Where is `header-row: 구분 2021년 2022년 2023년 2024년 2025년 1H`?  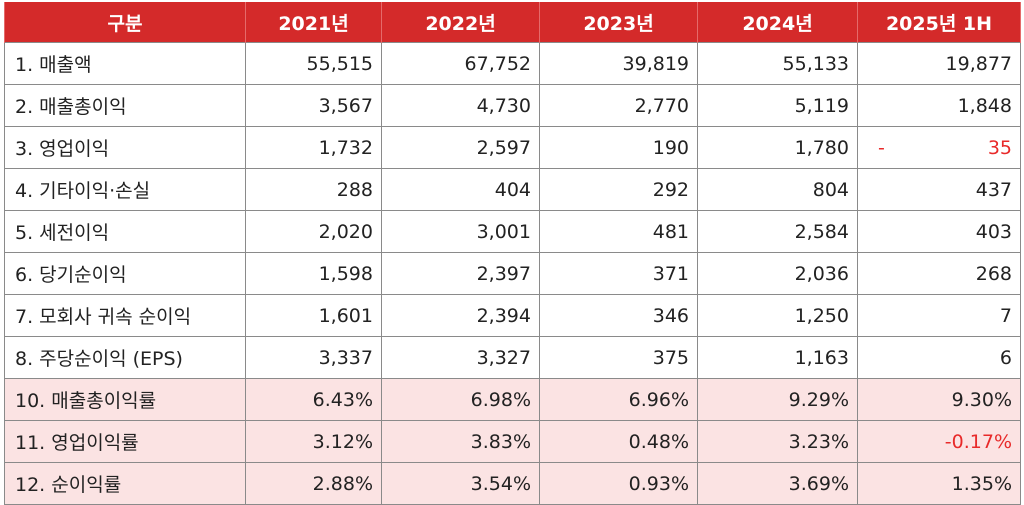
header-row: 구분 2021년 2022년 2023년 2024년 2025년 1H is located at coordinates (512, 22).